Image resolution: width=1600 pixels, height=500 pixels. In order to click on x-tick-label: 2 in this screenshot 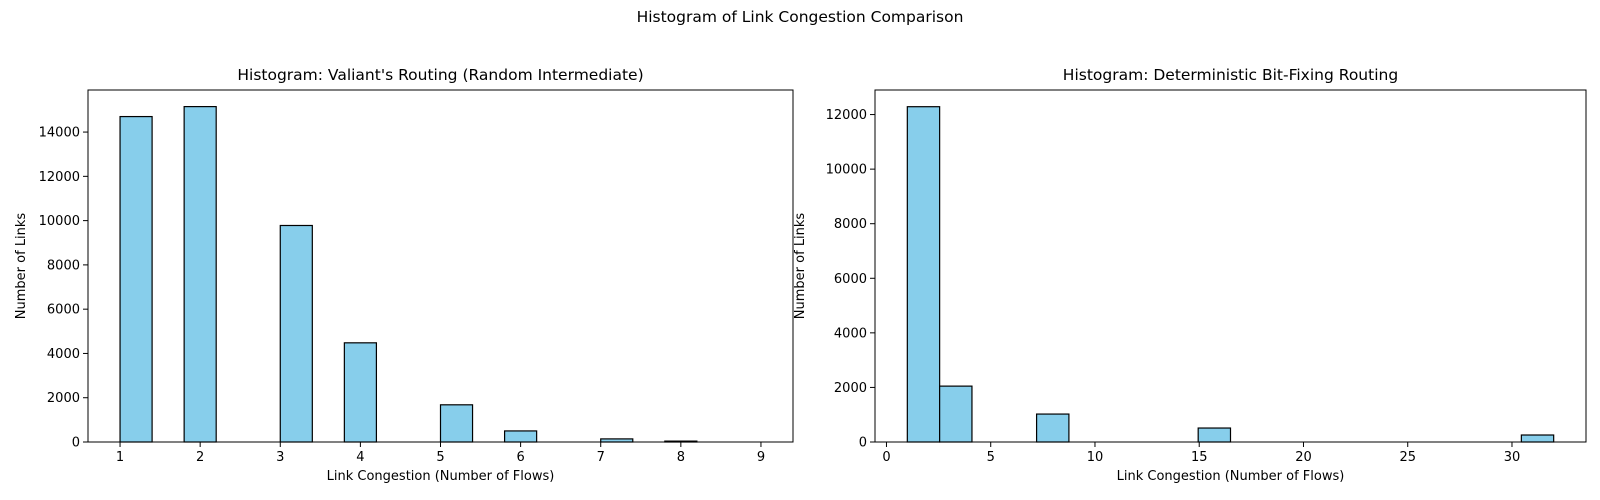, I will do `click(200, 457)`.